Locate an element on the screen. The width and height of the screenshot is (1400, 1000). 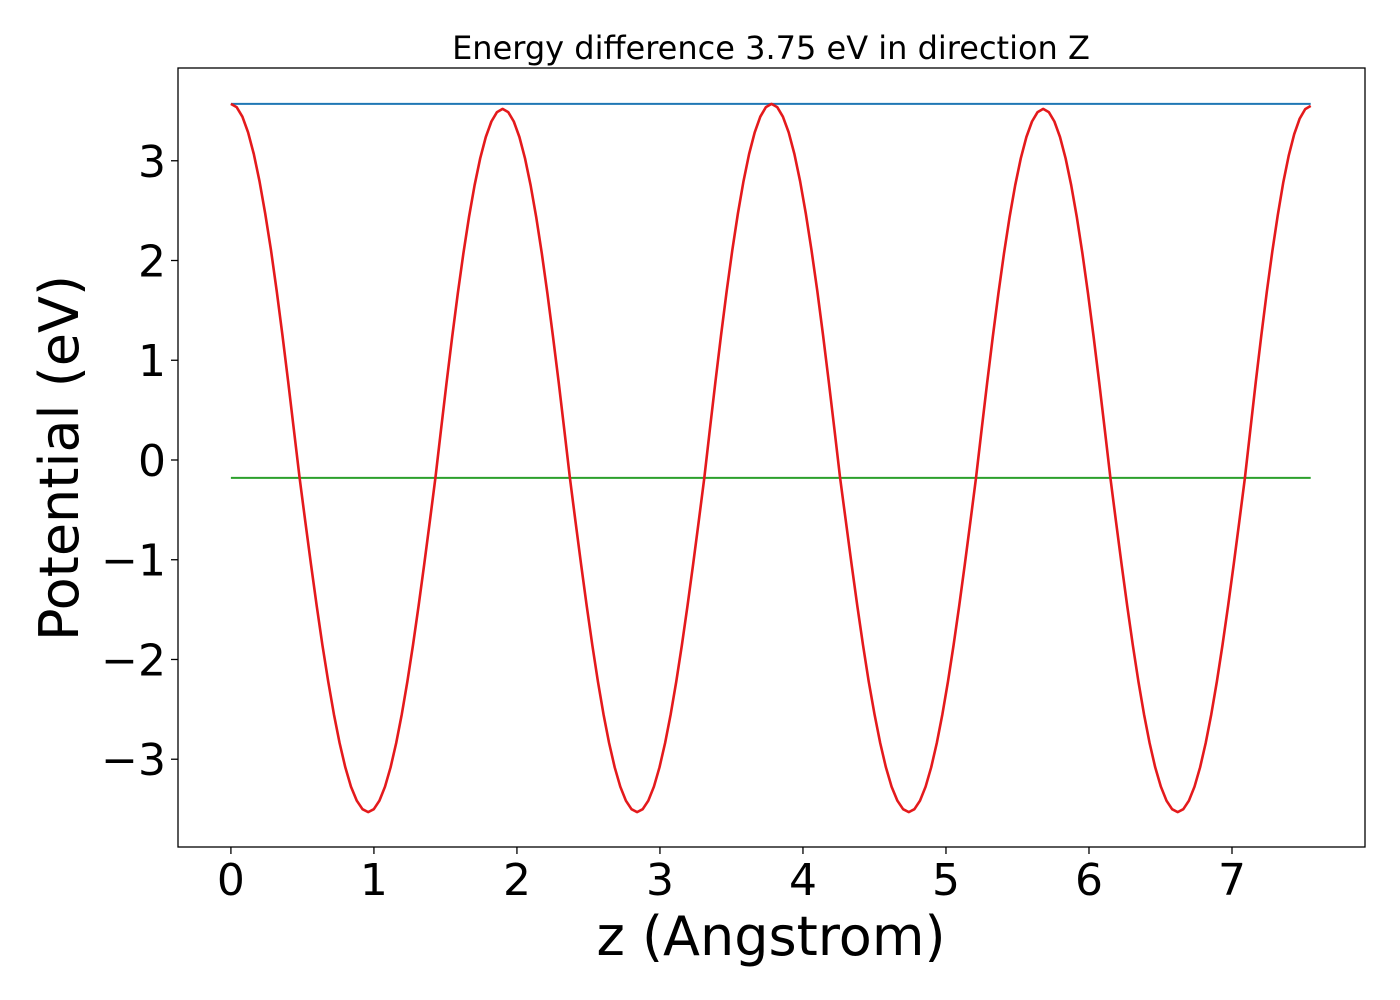
x-tick-label: 1 is located at coordinates (374, 880).